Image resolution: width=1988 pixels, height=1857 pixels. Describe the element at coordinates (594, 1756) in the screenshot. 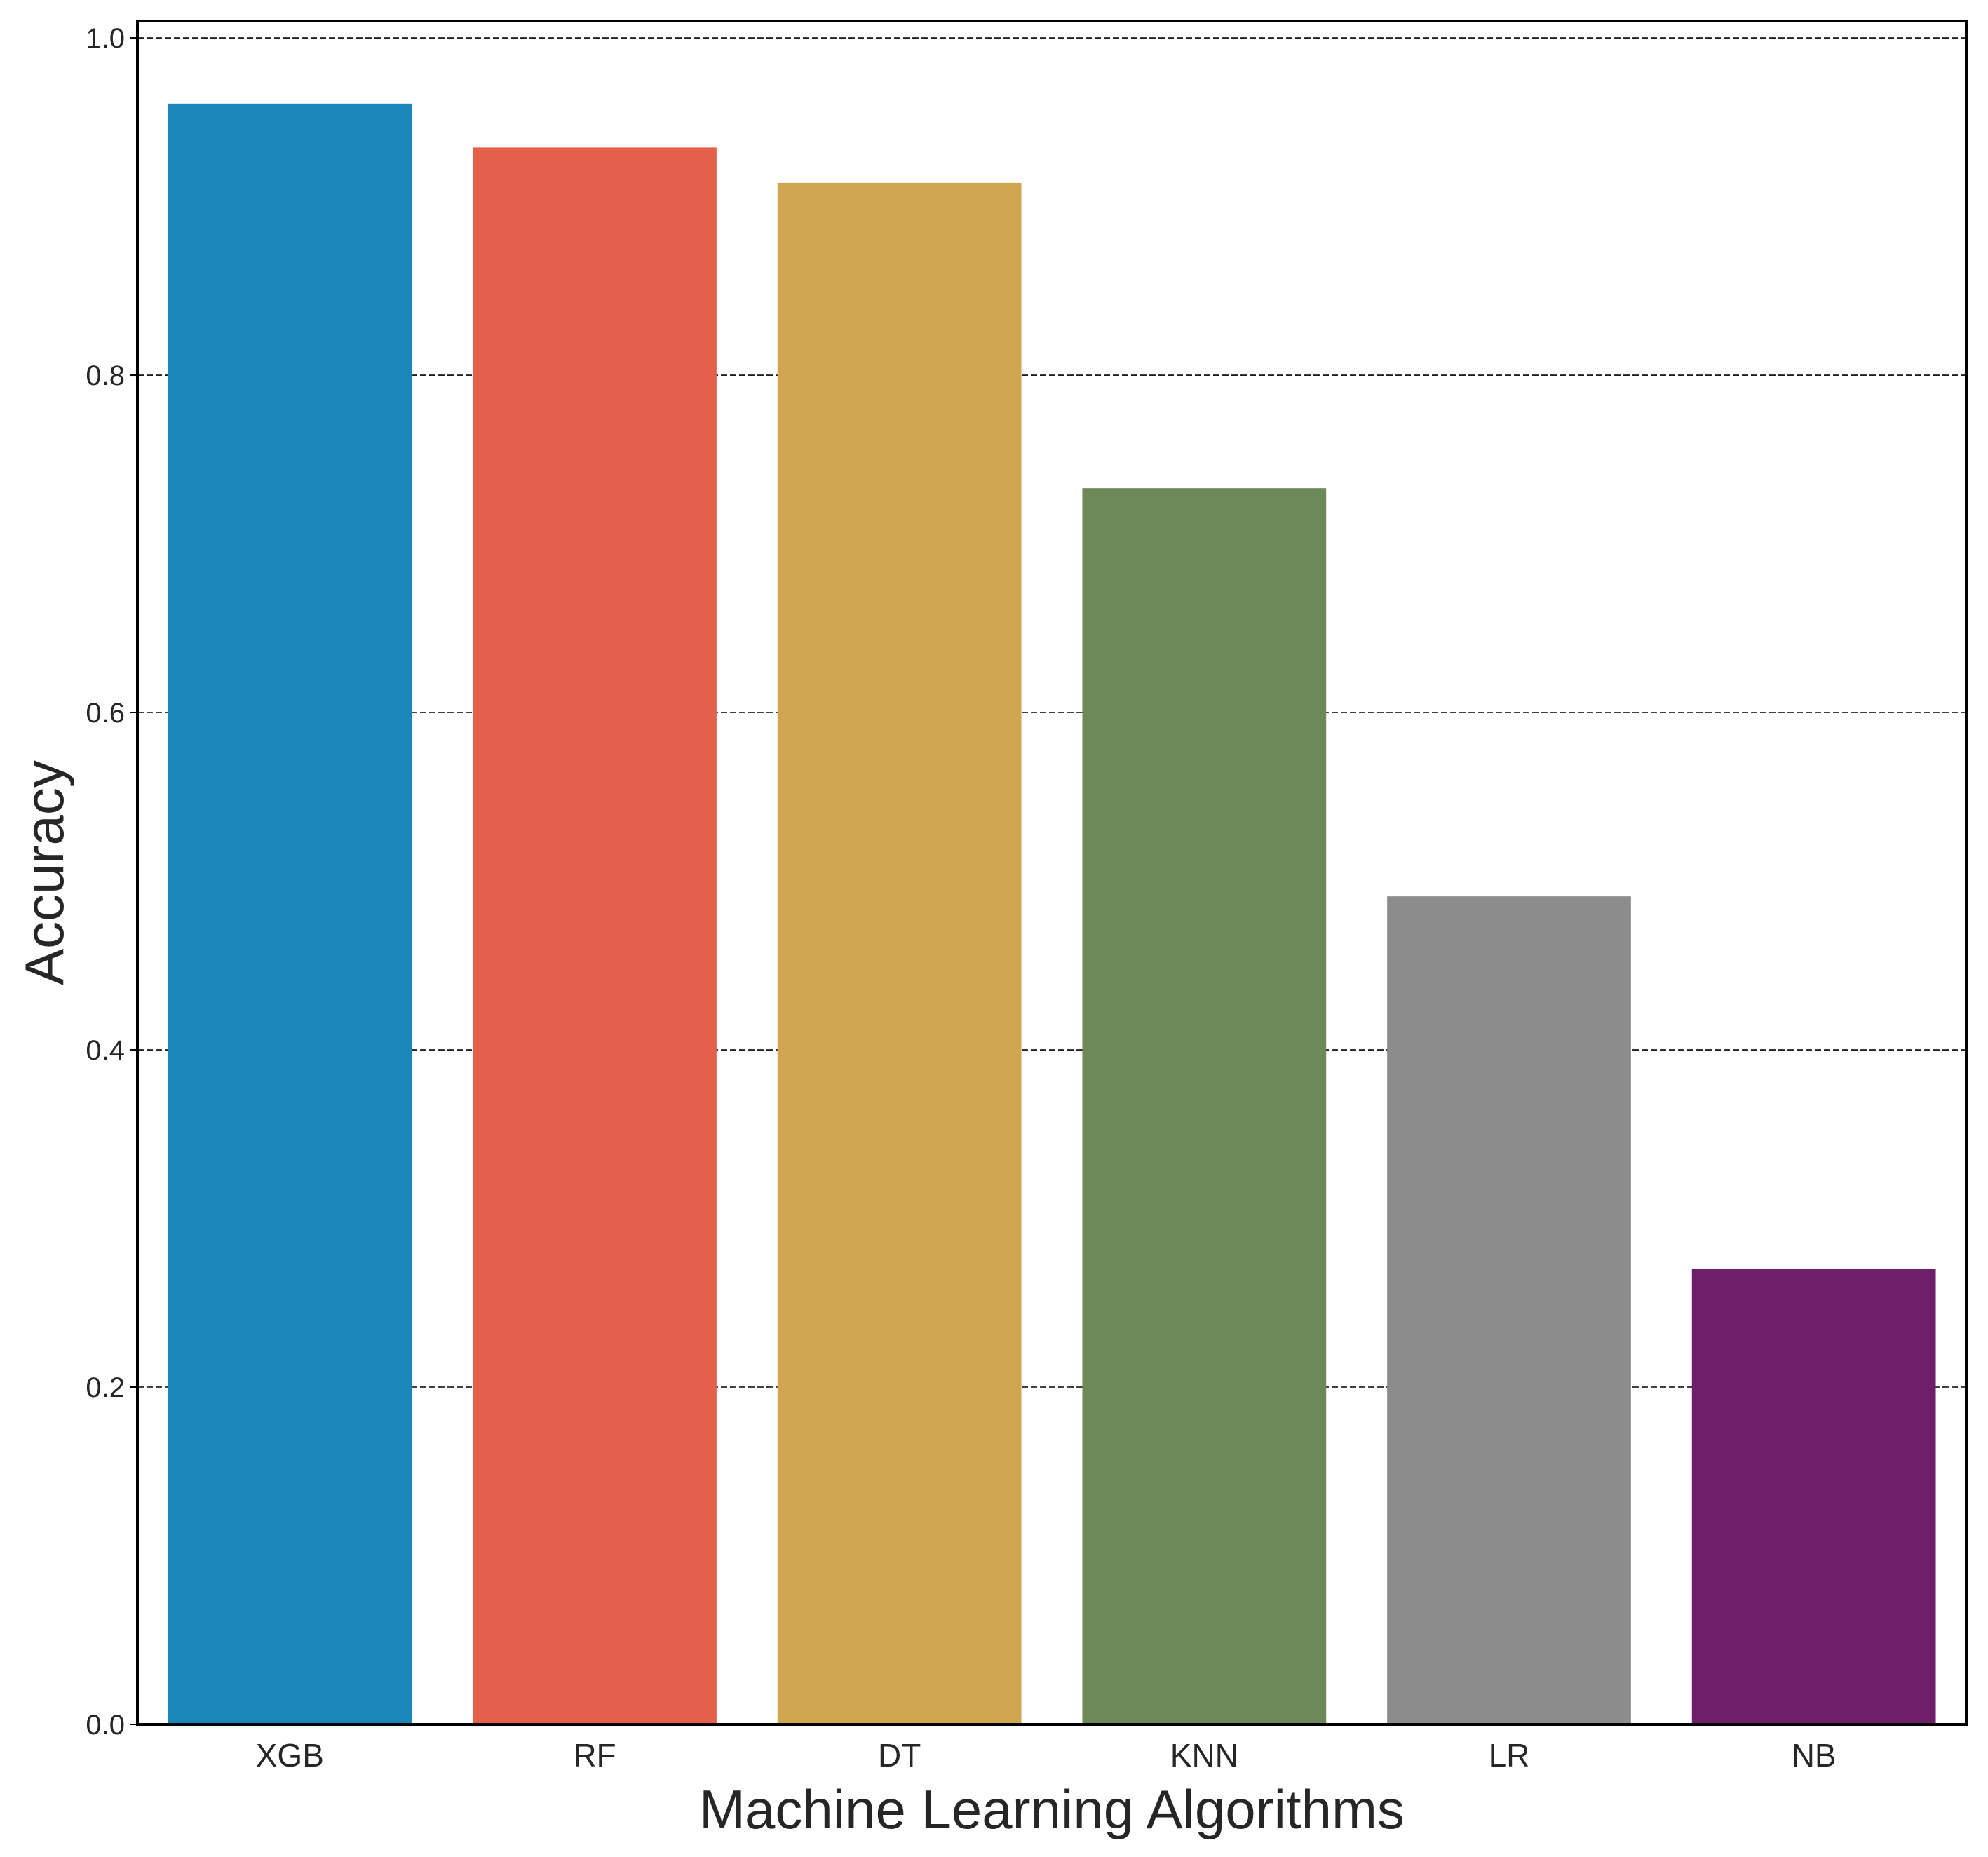

I see `x-tick-label: RF` at that location.